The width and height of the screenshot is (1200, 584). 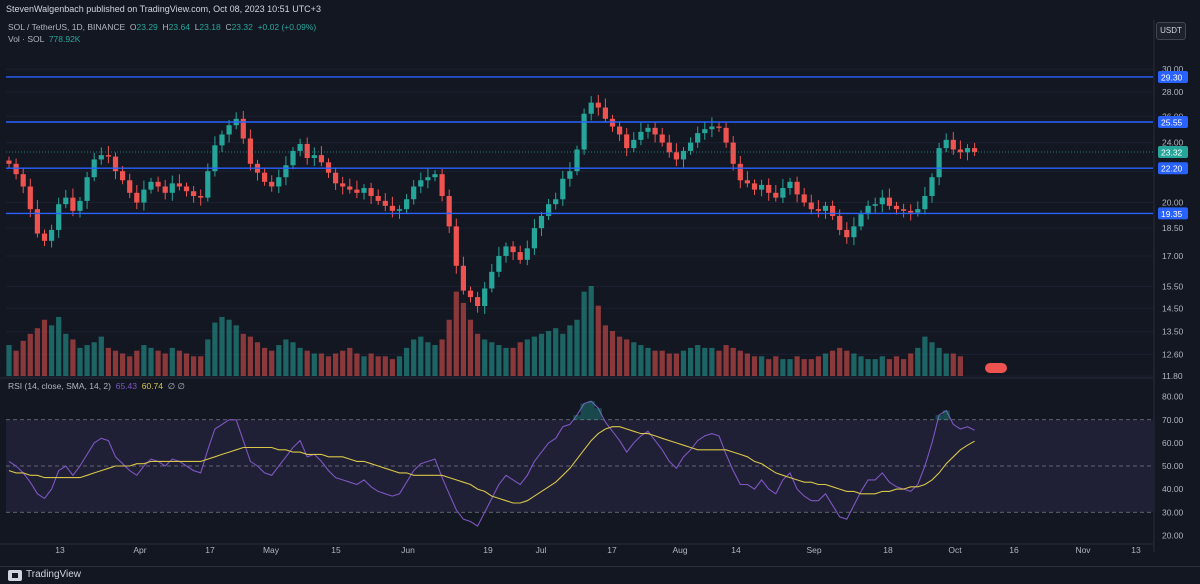 What do you see at coordinates (1173, 308) in the screenshot?
I see `price-tick-label: 14.50` at bounding box center [1173, 308].